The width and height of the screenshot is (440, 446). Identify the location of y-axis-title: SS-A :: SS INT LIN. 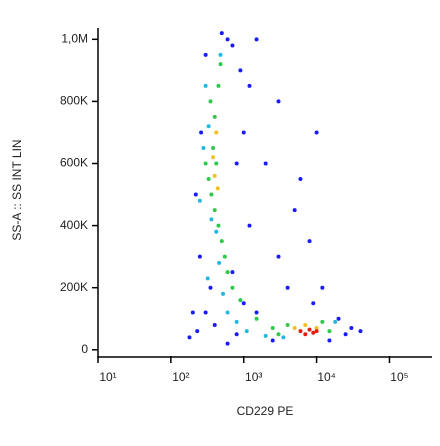
(17, 189).